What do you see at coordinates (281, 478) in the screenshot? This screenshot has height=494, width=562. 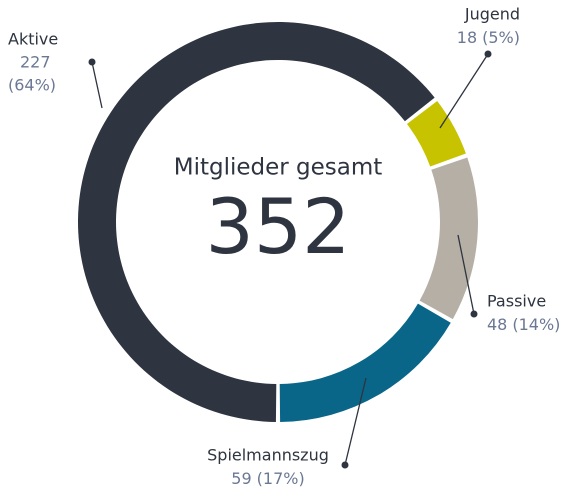 I see `percent-label: (17%)` at bounding box center [281, 478].